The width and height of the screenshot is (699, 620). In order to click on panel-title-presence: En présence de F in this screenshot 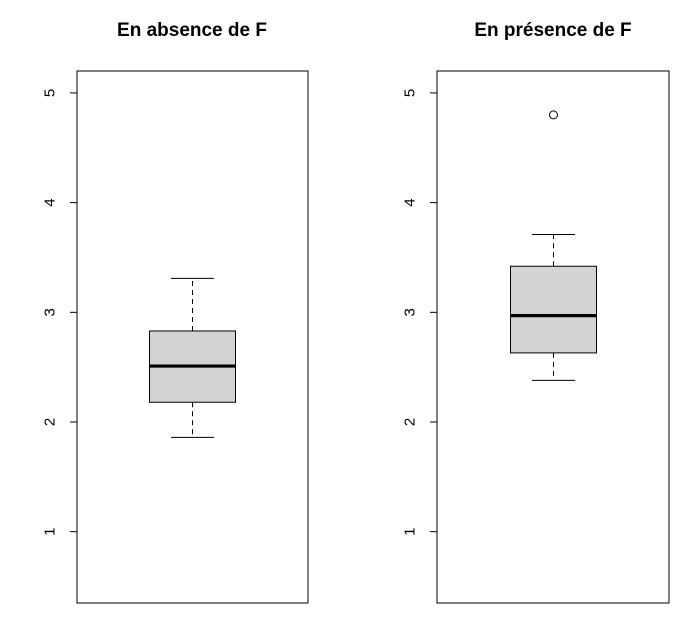, I will do `click(552, 30)`.